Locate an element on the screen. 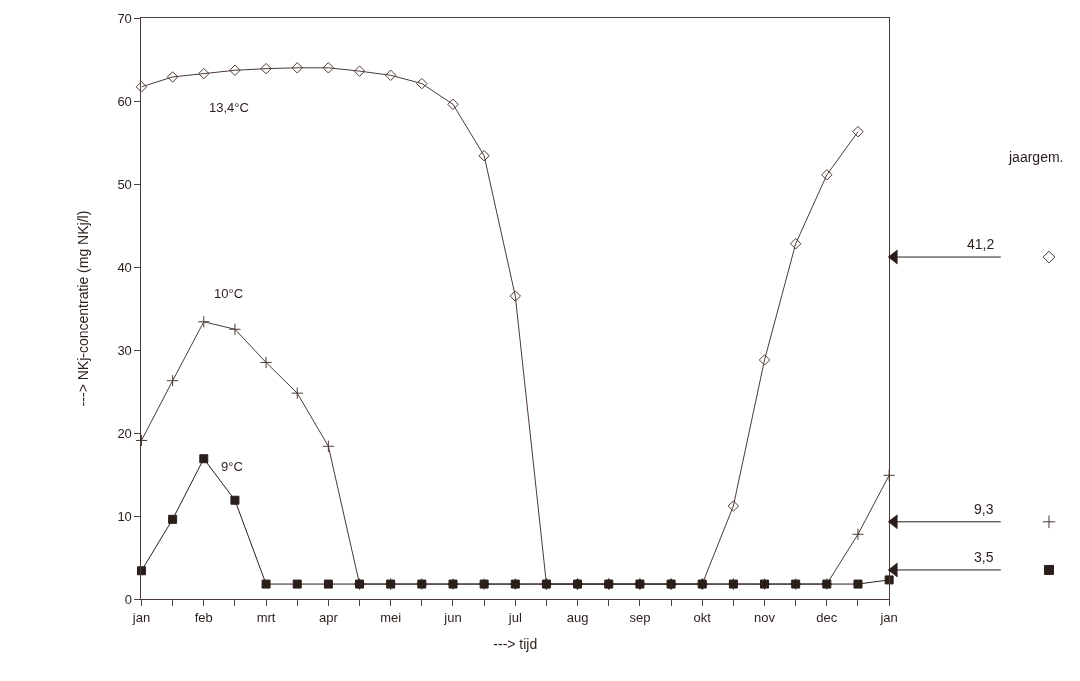 The image size is (1080, 681). x-tick-label: aug is located at coordinates (577, 617).